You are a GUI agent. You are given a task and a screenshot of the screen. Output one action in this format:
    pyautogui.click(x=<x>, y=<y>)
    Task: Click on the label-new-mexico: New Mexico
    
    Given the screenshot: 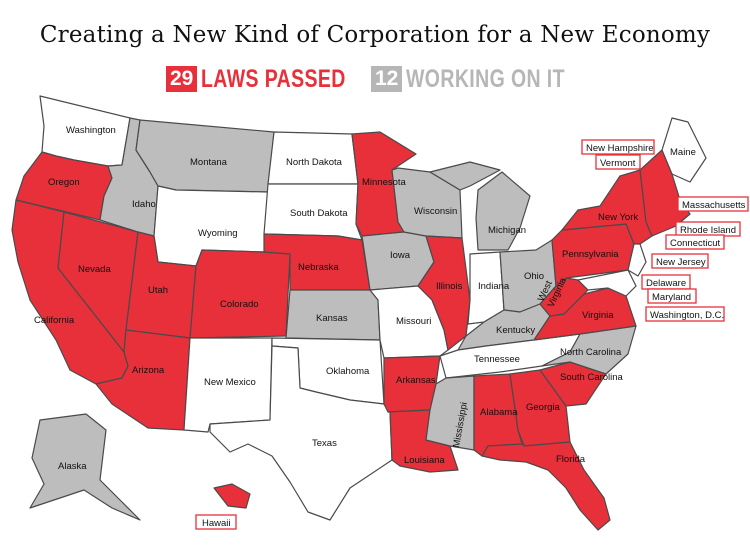 What is the action you would take?
    pyautogui.click(x=230, y=382)
    